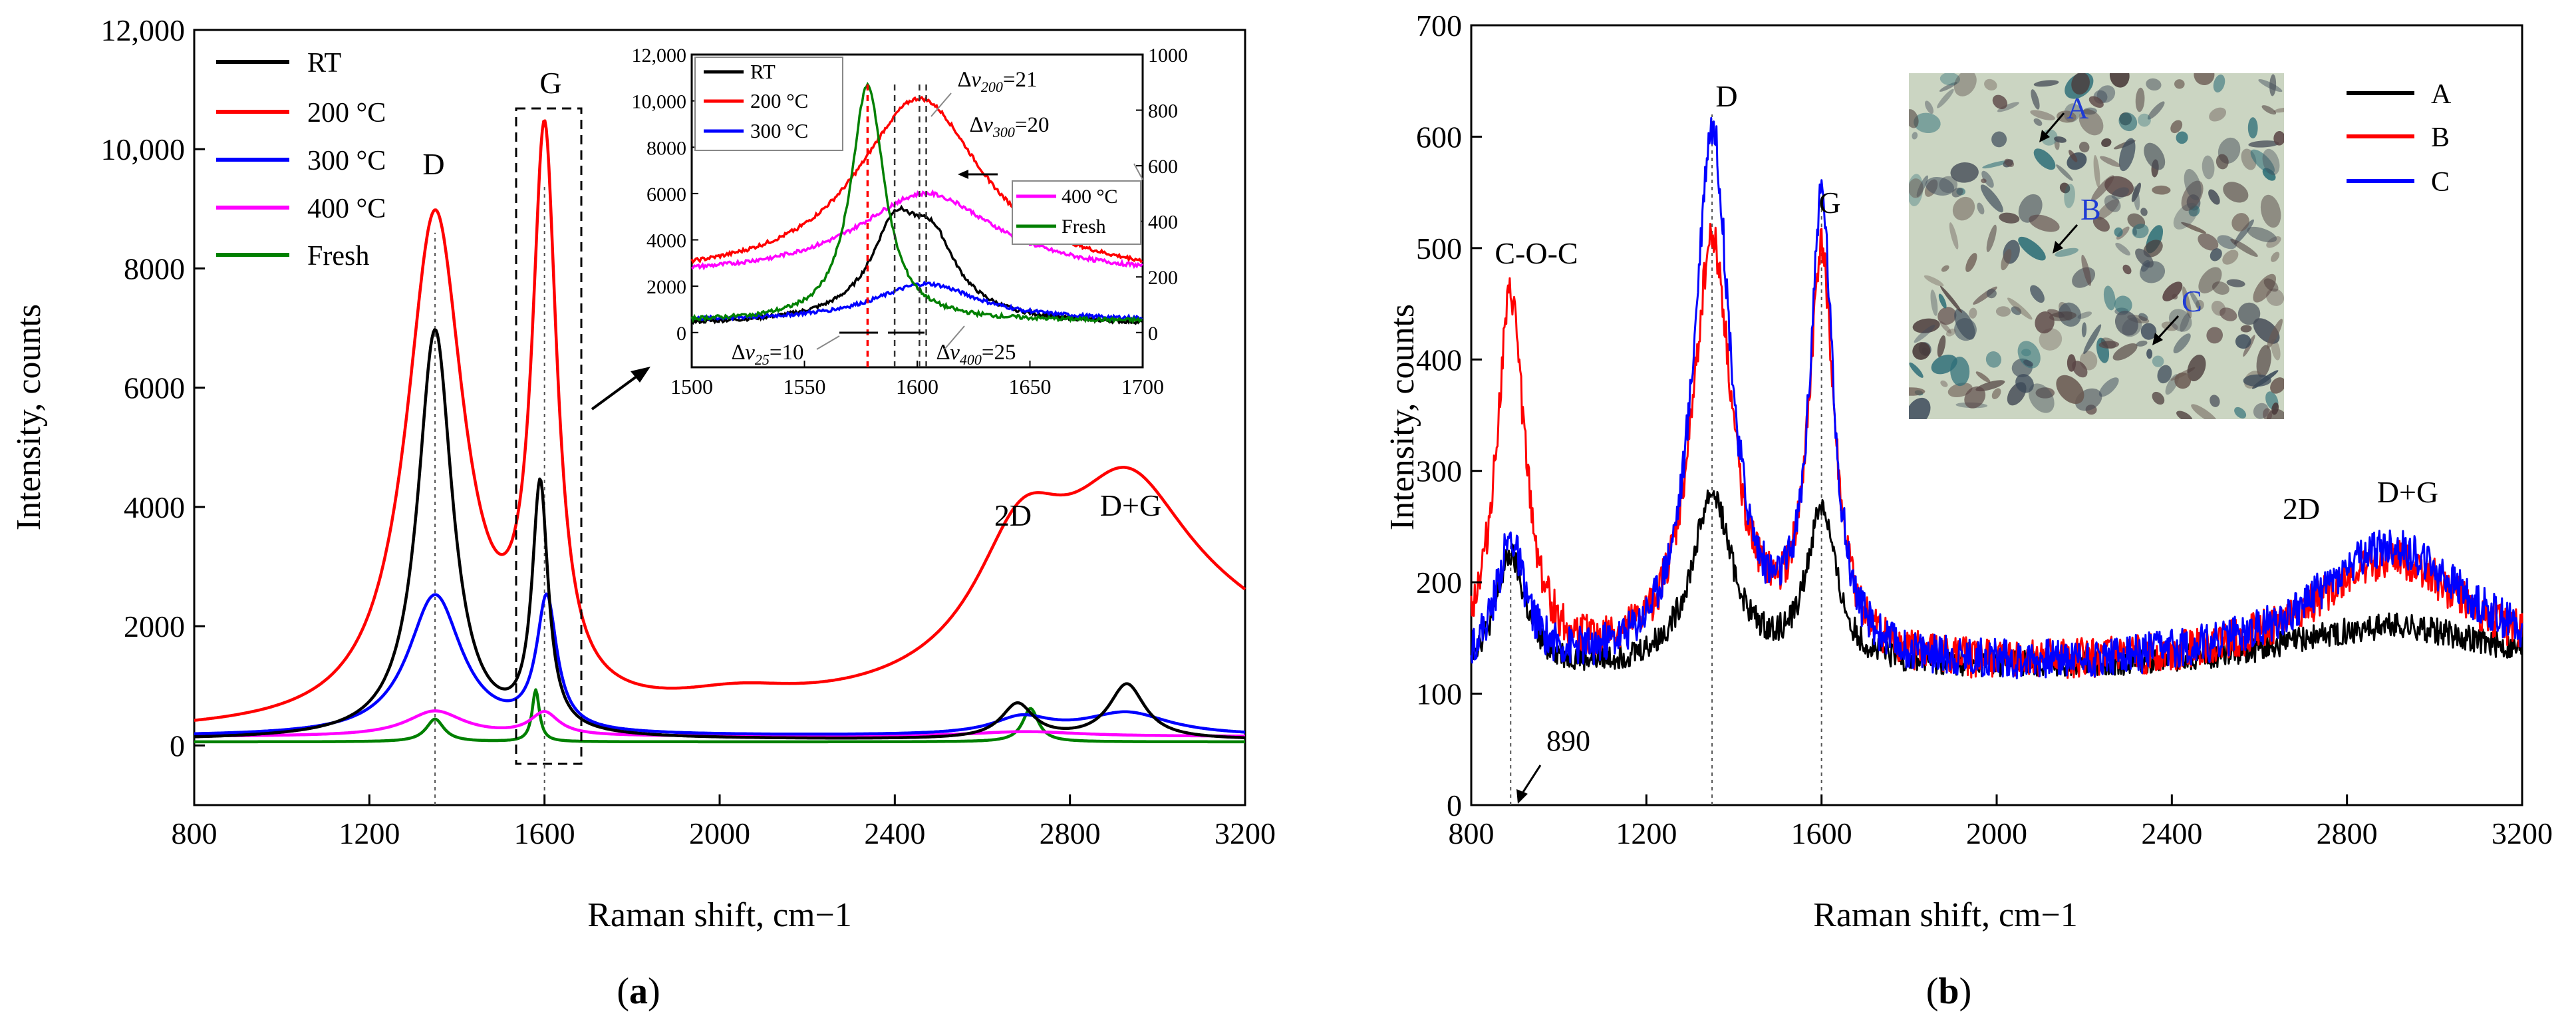  What do you see at coordinates (1472, 833) in the screenshot?
I see `panel-b-xtick-label: 800` at bounding box center [1472, 833].